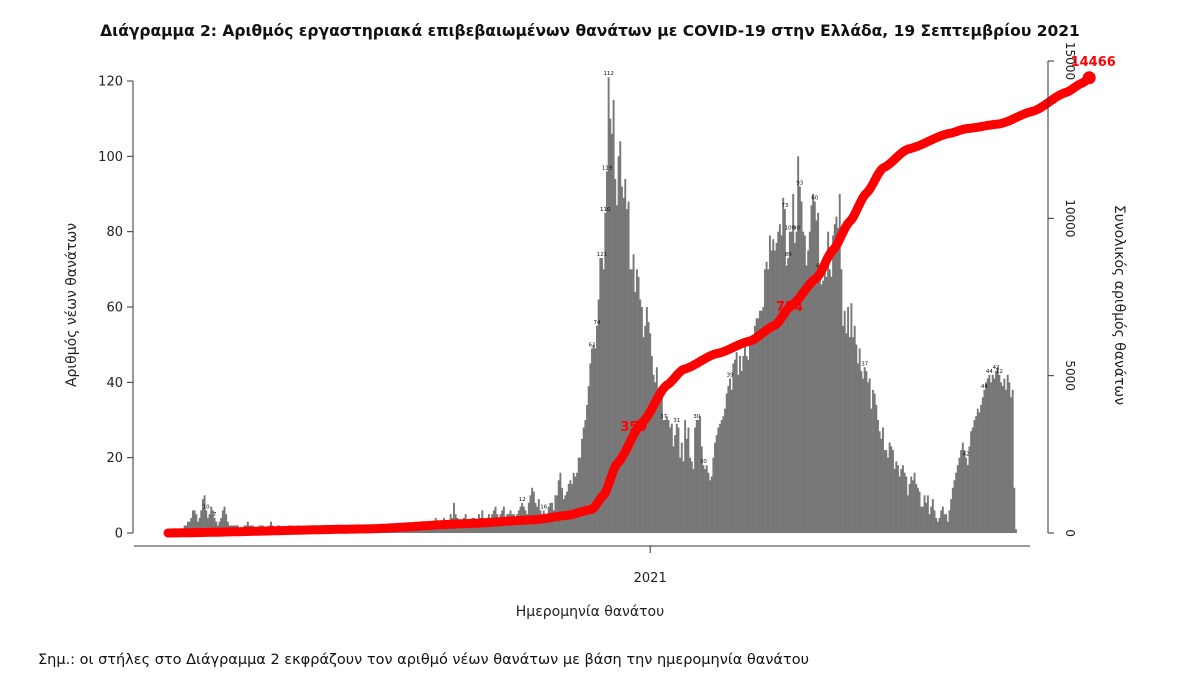 The width and height of the screenshot is (1200, 683). Describe the element at coordinates (206, 507) in the screenshot. I see `bar-value-label: 10` at that location.